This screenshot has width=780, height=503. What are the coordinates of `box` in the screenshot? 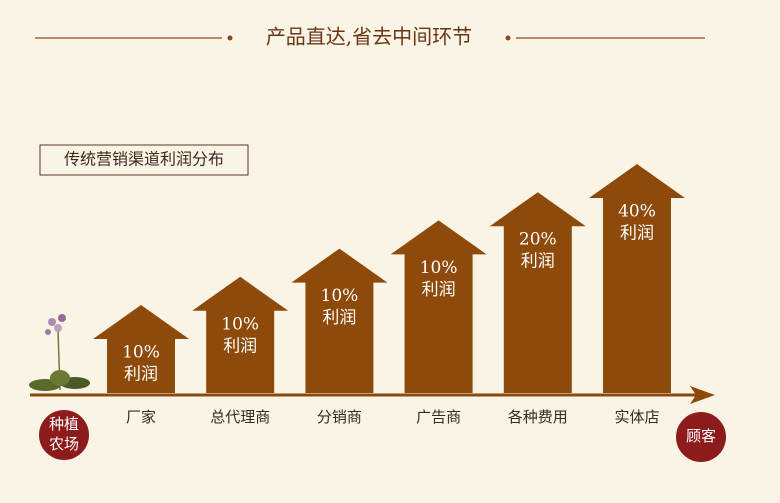 It's located at (144, 160).